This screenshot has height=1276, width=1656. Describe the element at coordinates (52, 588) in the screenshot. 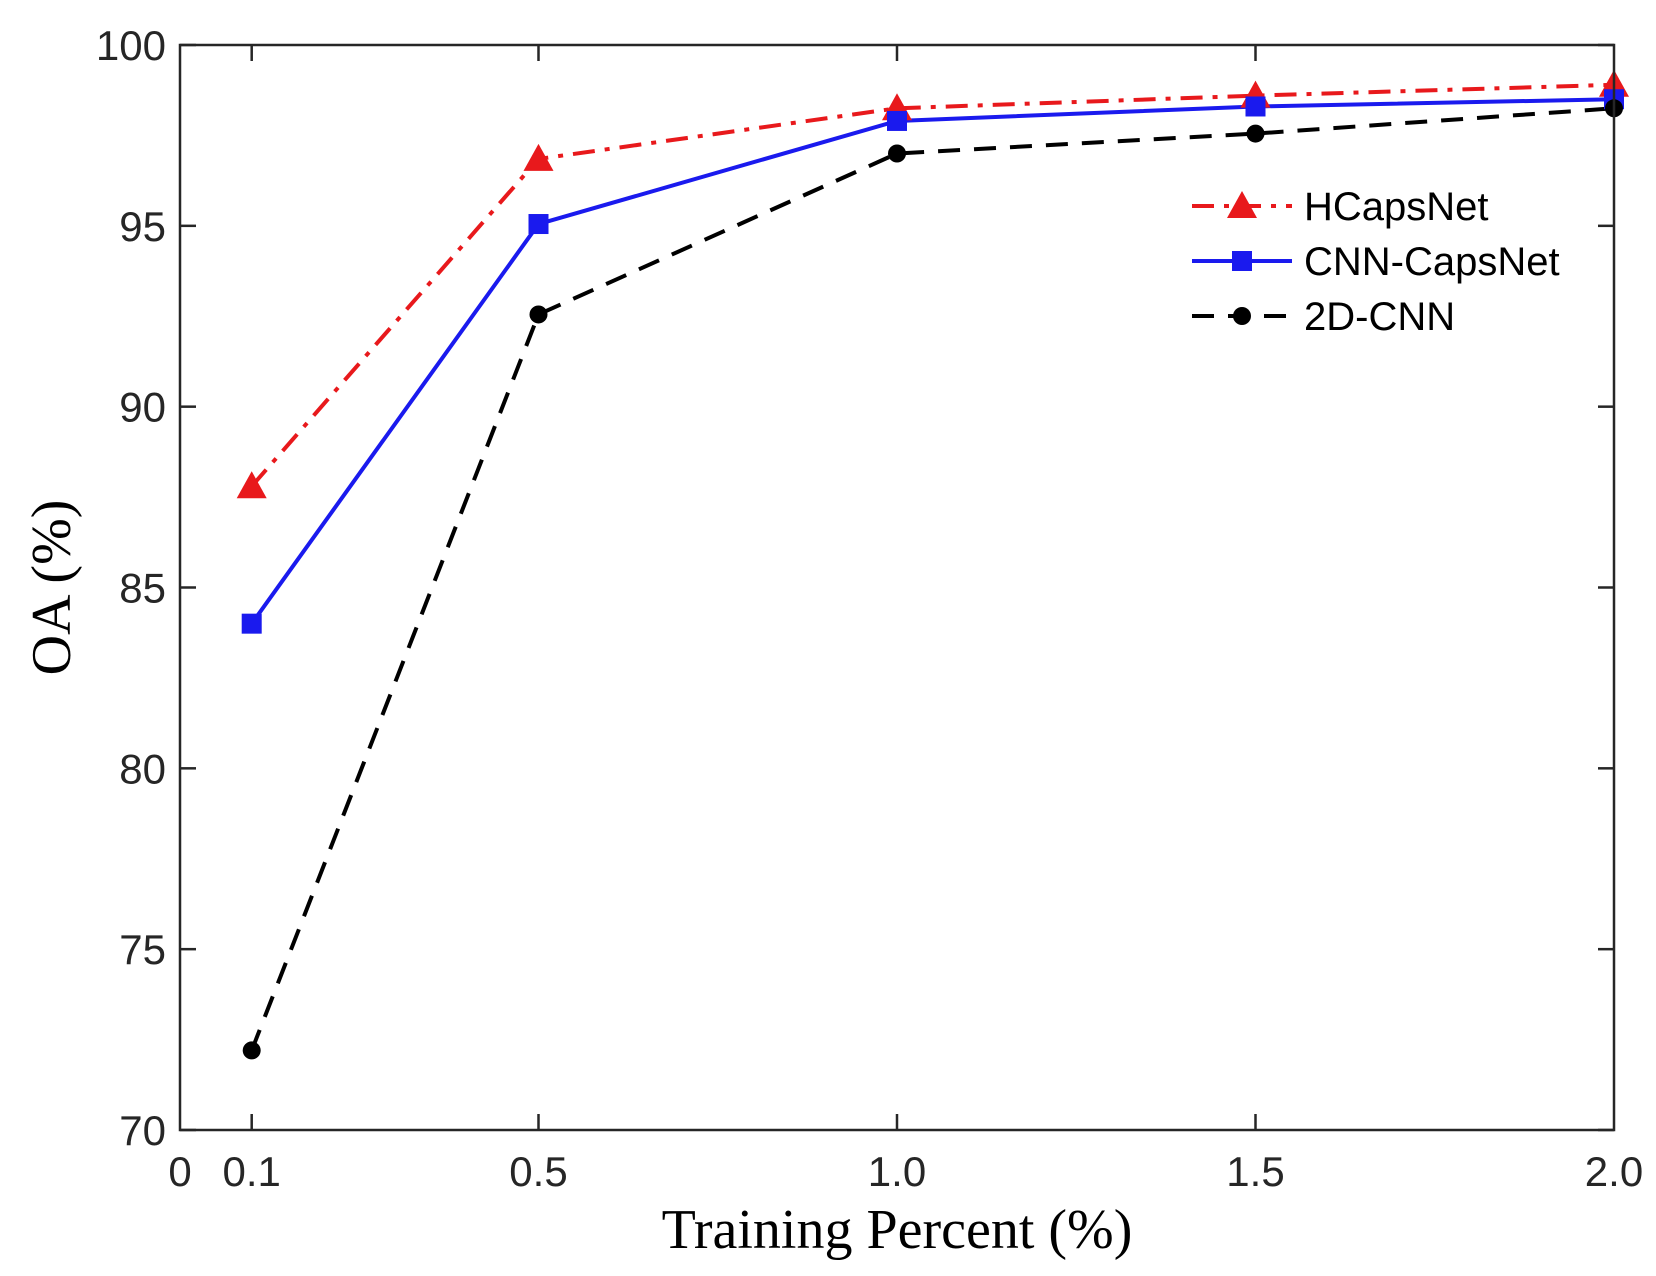

I see `y-axis-title: OA (%)` at that location.